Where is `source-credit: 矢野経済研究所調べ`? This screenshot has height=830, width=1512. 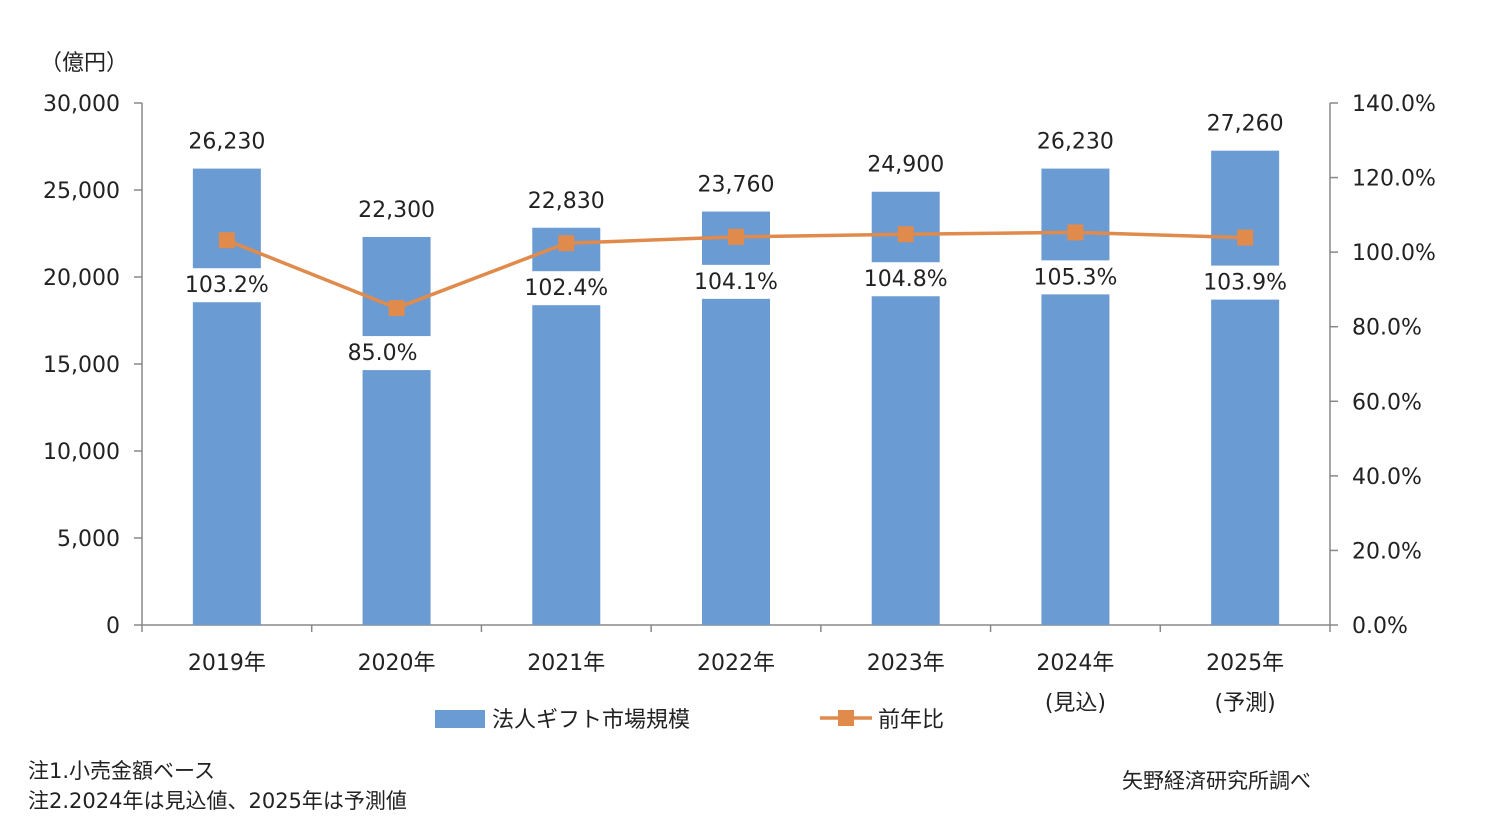 source-credit: 矢野経済研究所調べ is located at coordinates (1216, 781).